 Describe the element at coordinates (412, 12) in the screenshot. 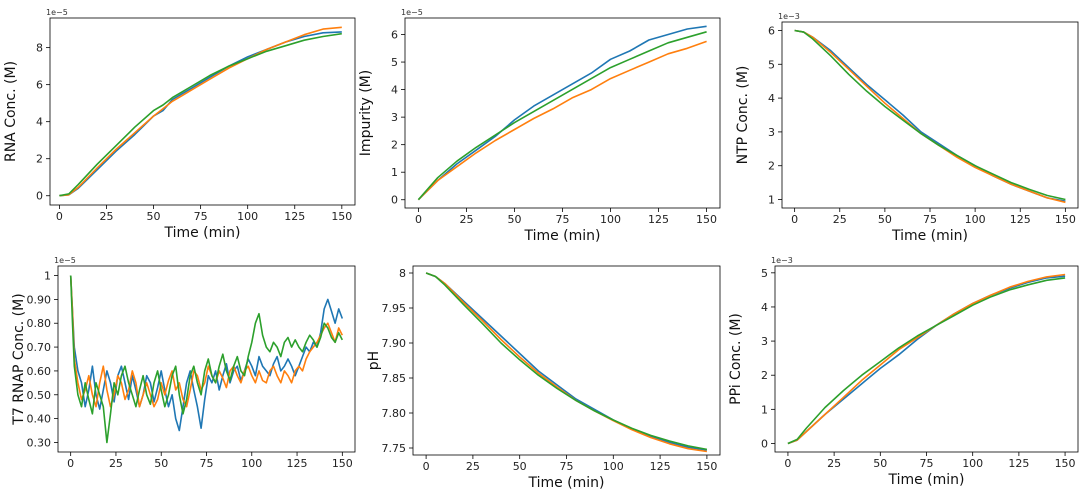

I see `axis-multiplier: 1e−5` at that location.